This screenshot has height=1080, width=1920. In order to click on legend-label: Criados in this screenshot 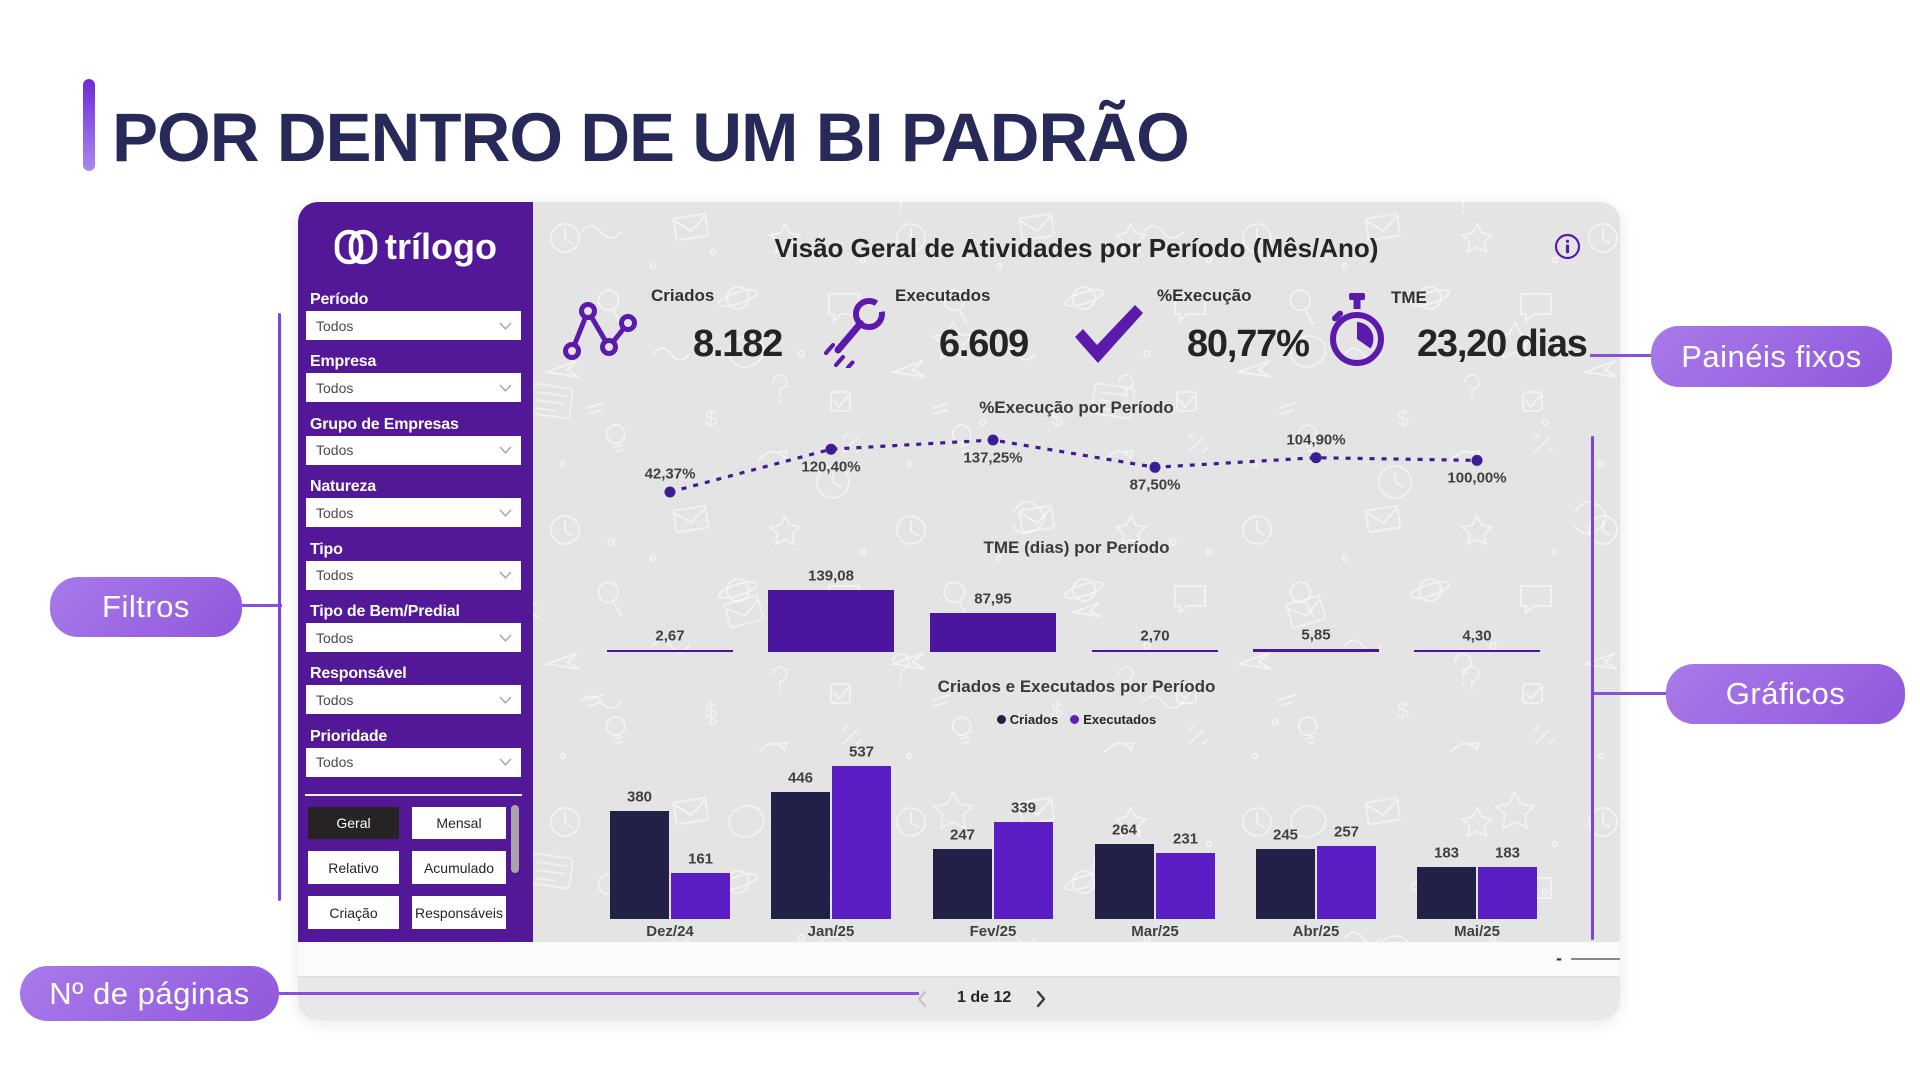, I will do `click(1034, 719)`.